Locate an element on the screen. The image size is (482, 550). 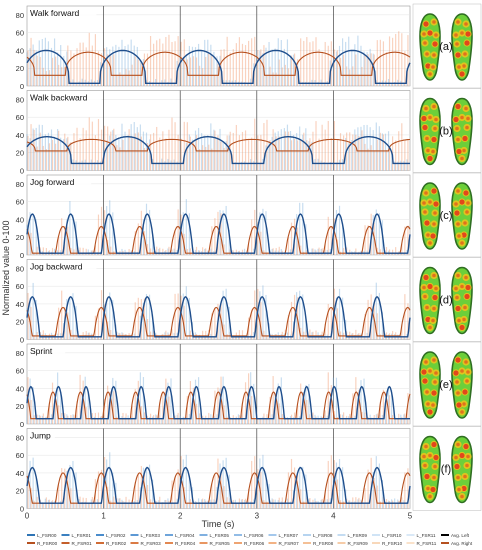
insole-label: (f) is located at coordinates (446, 470).